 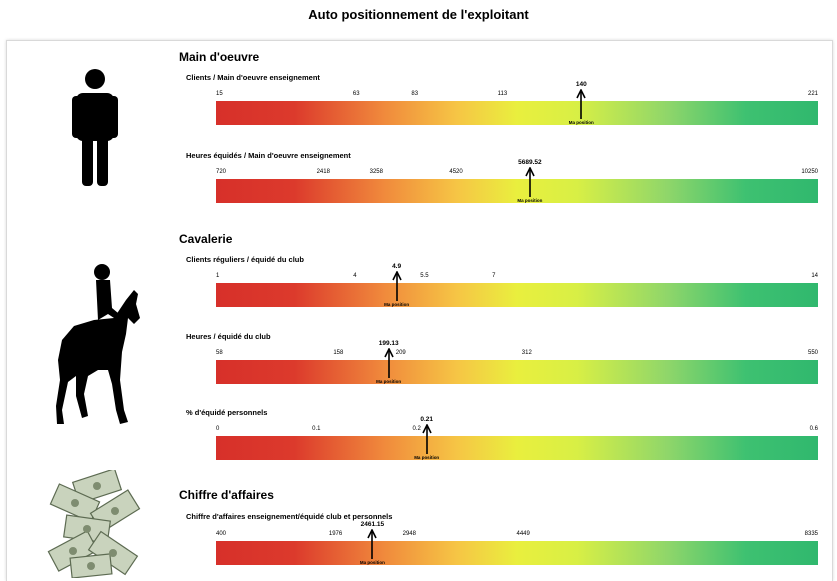 I want to click on gauge-chiffre-affaires: 400 1976 2948 4449 8335 2461.15 Ma position, so click(x=517, y=543).